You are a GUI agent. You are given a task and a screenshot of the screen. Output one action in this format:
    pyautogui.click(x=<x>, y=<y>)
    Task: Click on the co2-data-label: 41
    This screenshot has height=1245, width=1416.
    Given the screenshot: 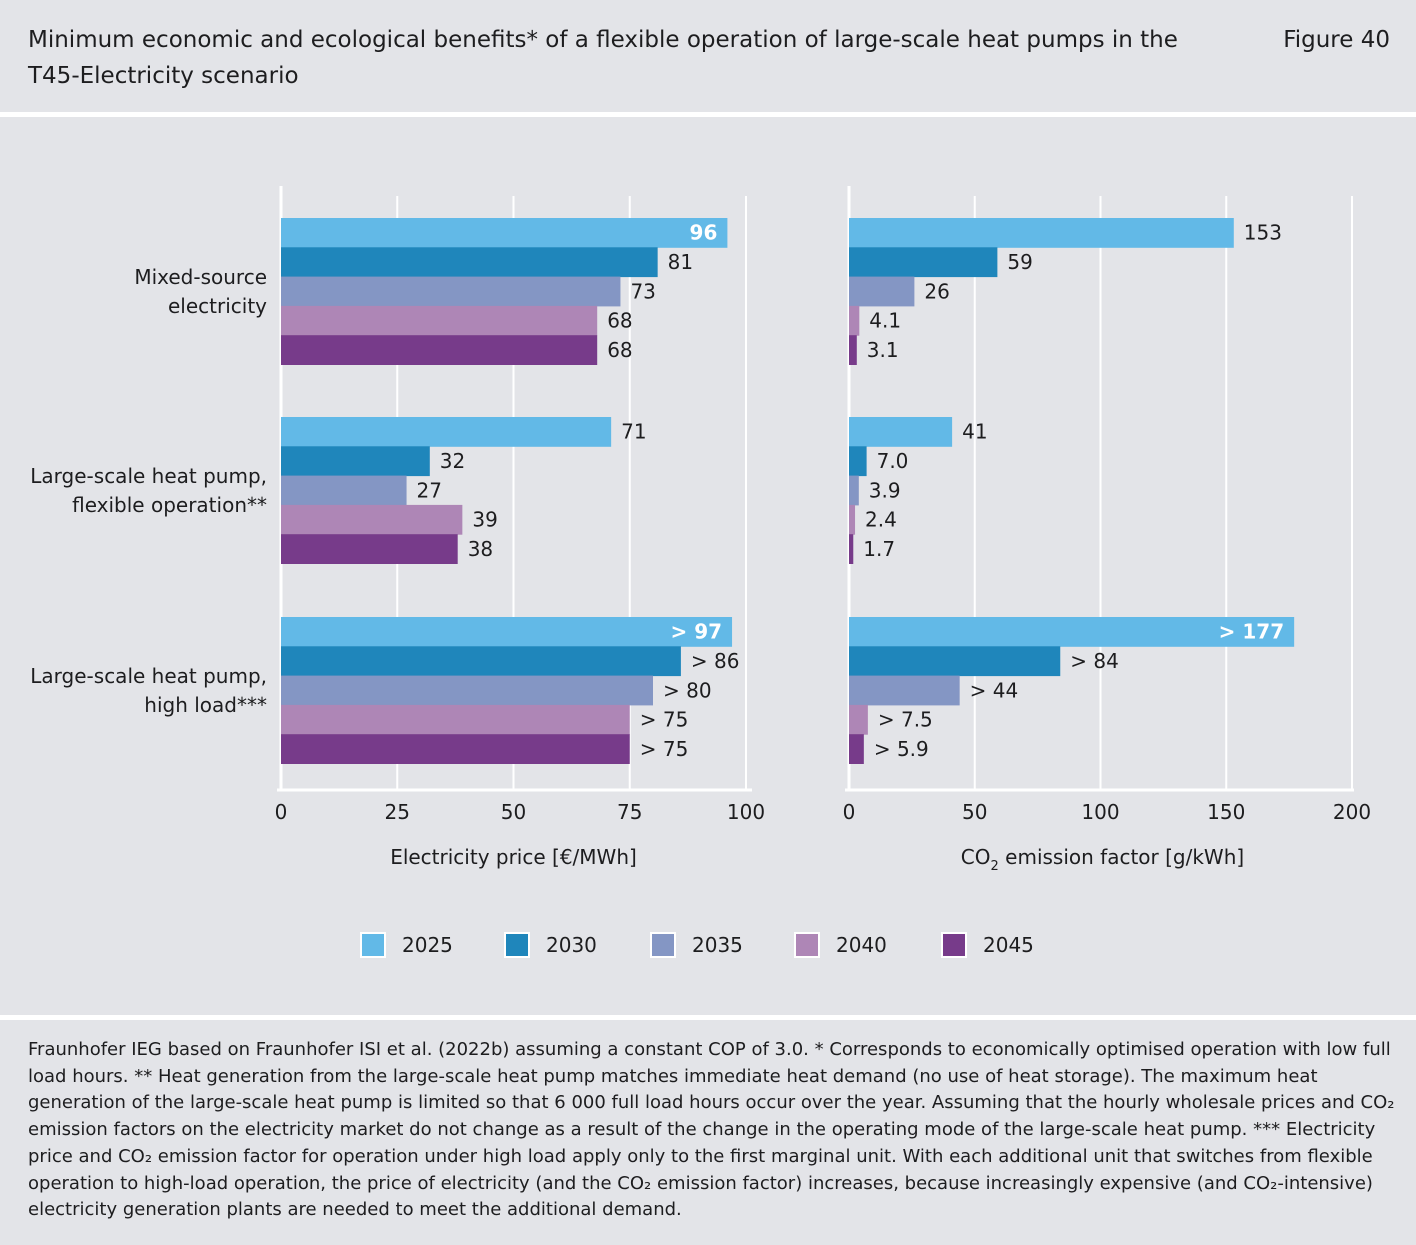 What is the action you would take?
    pyautogui.click(x=974, y=432)
    